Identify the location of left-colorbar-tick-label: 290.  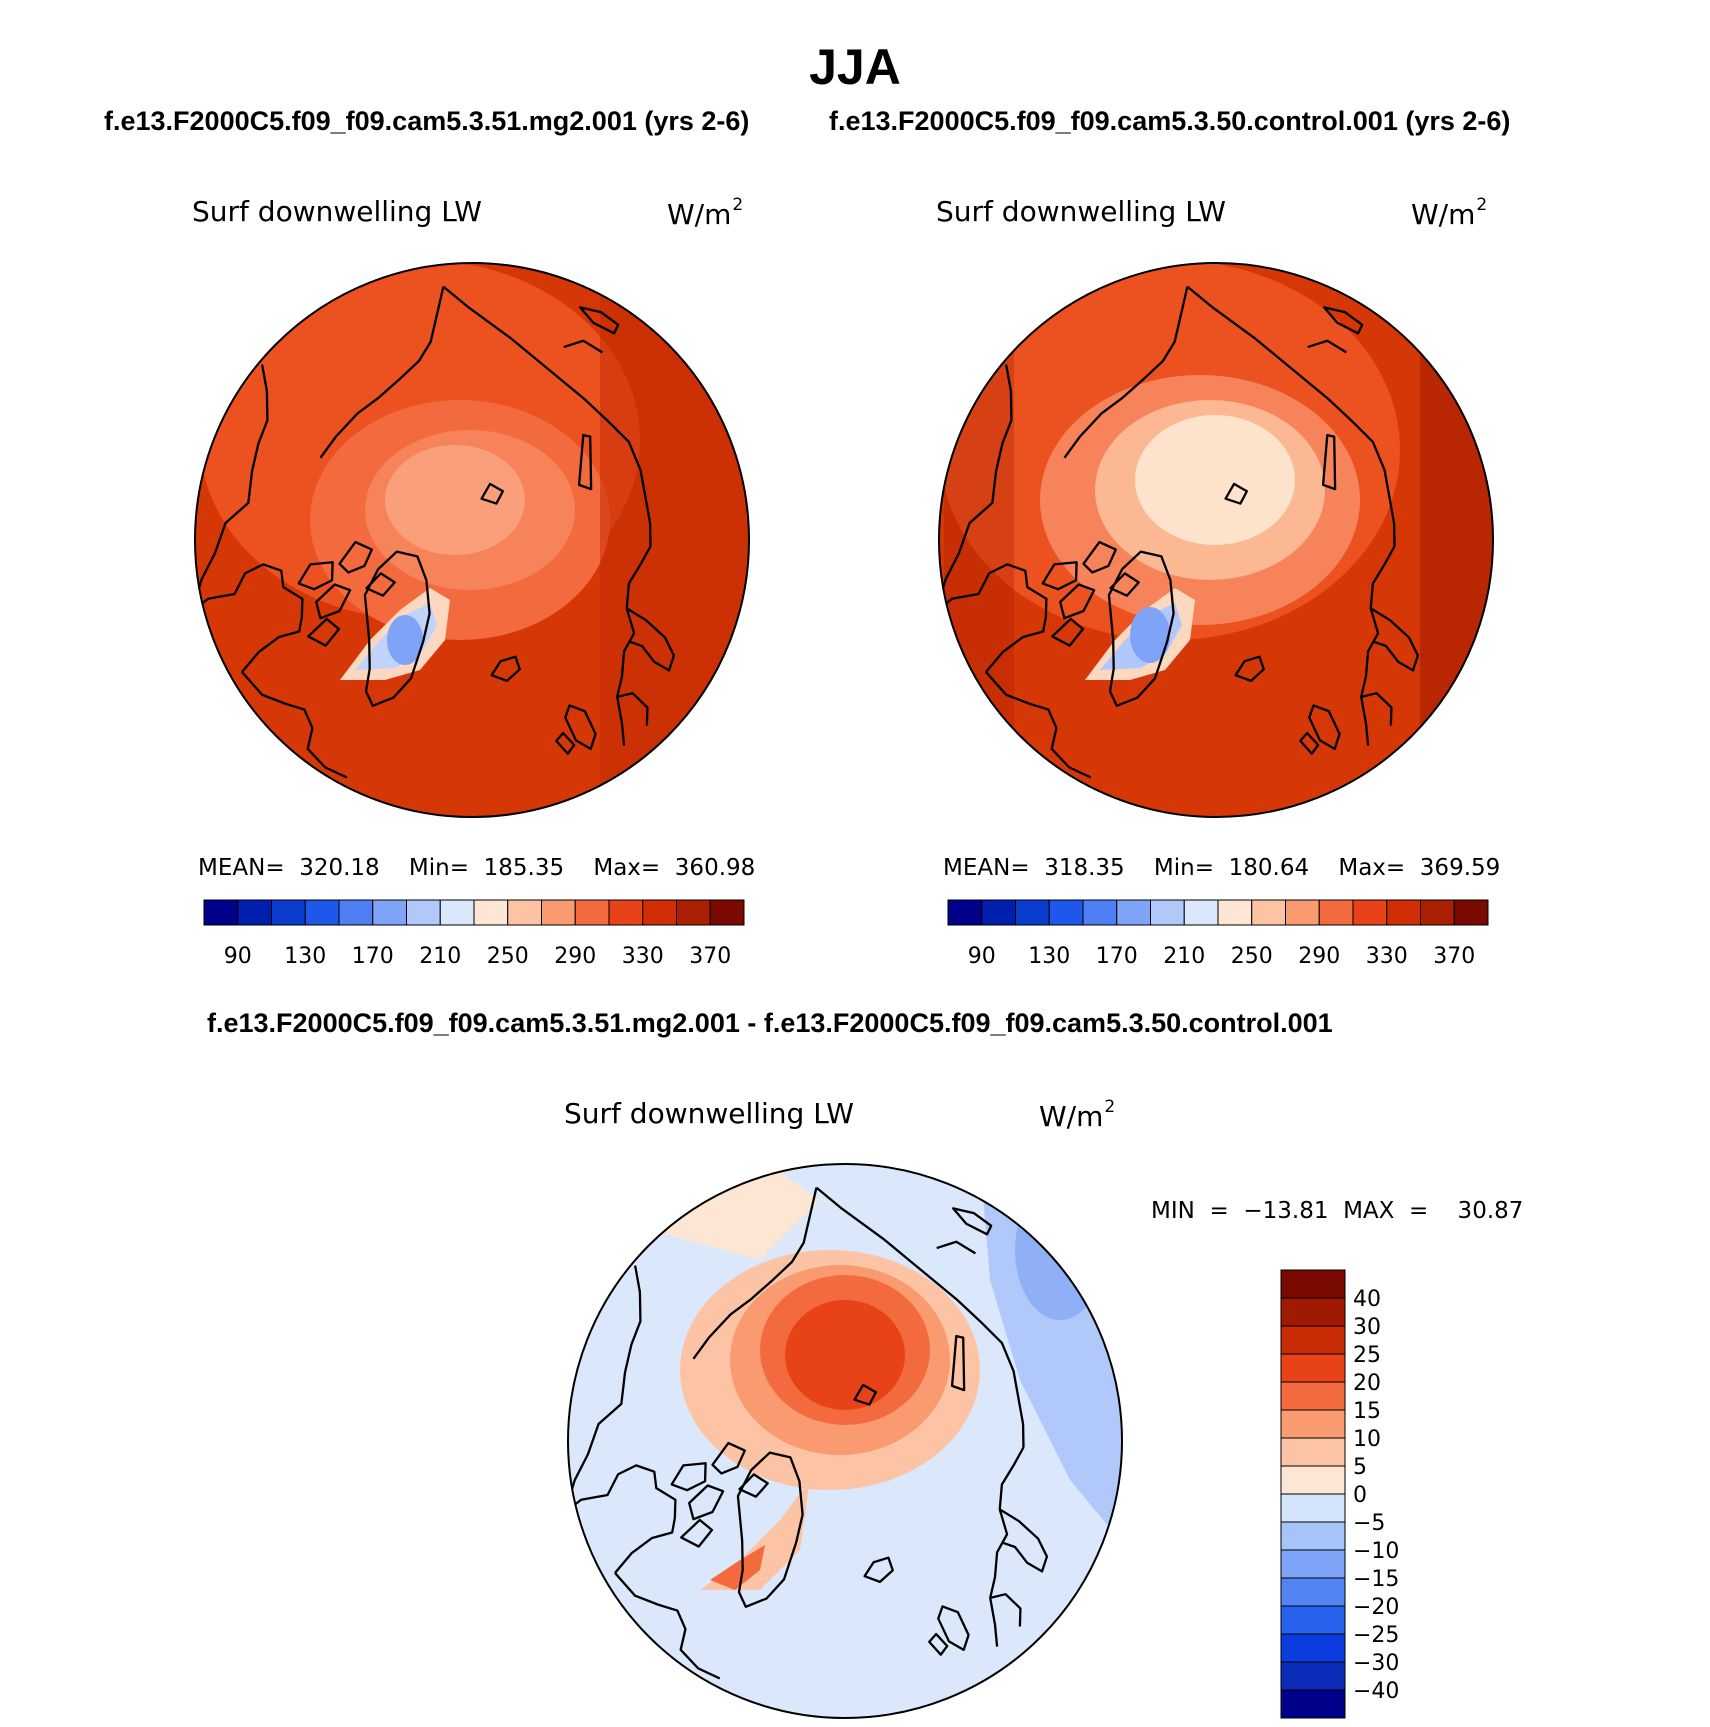
(575, 956).